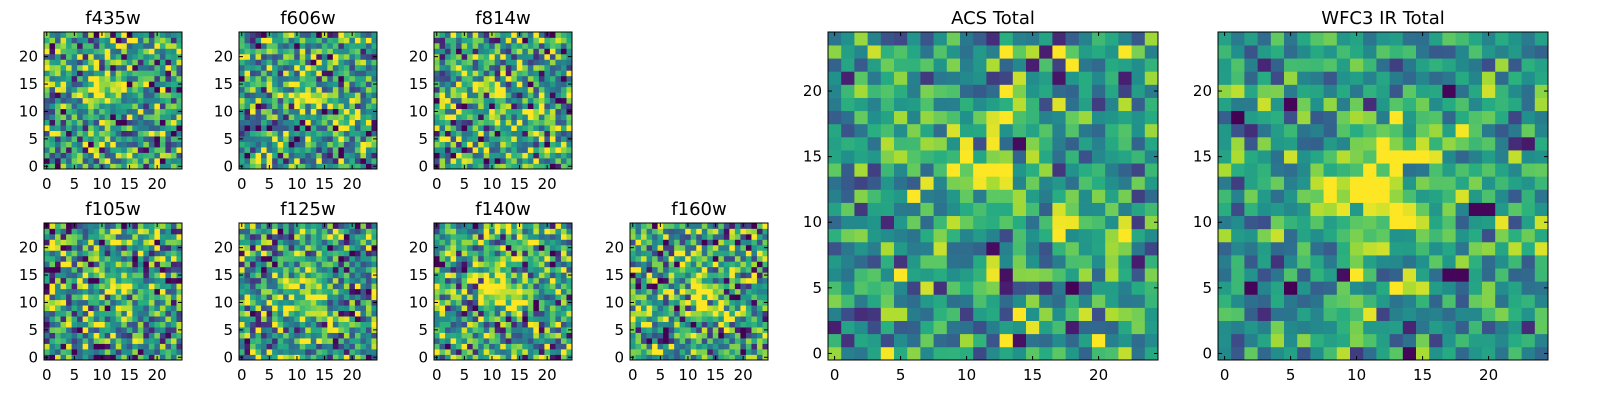  I want to click on panel-title: f140w, so click(502, 209).